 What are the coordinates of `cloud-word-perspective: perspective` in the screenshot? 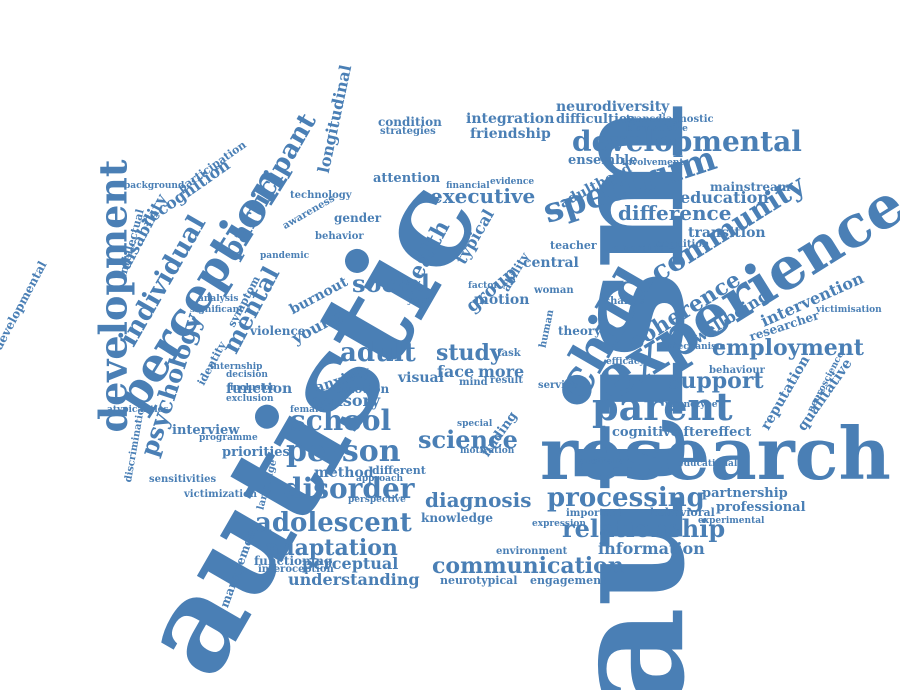 It's located at (377, 500).